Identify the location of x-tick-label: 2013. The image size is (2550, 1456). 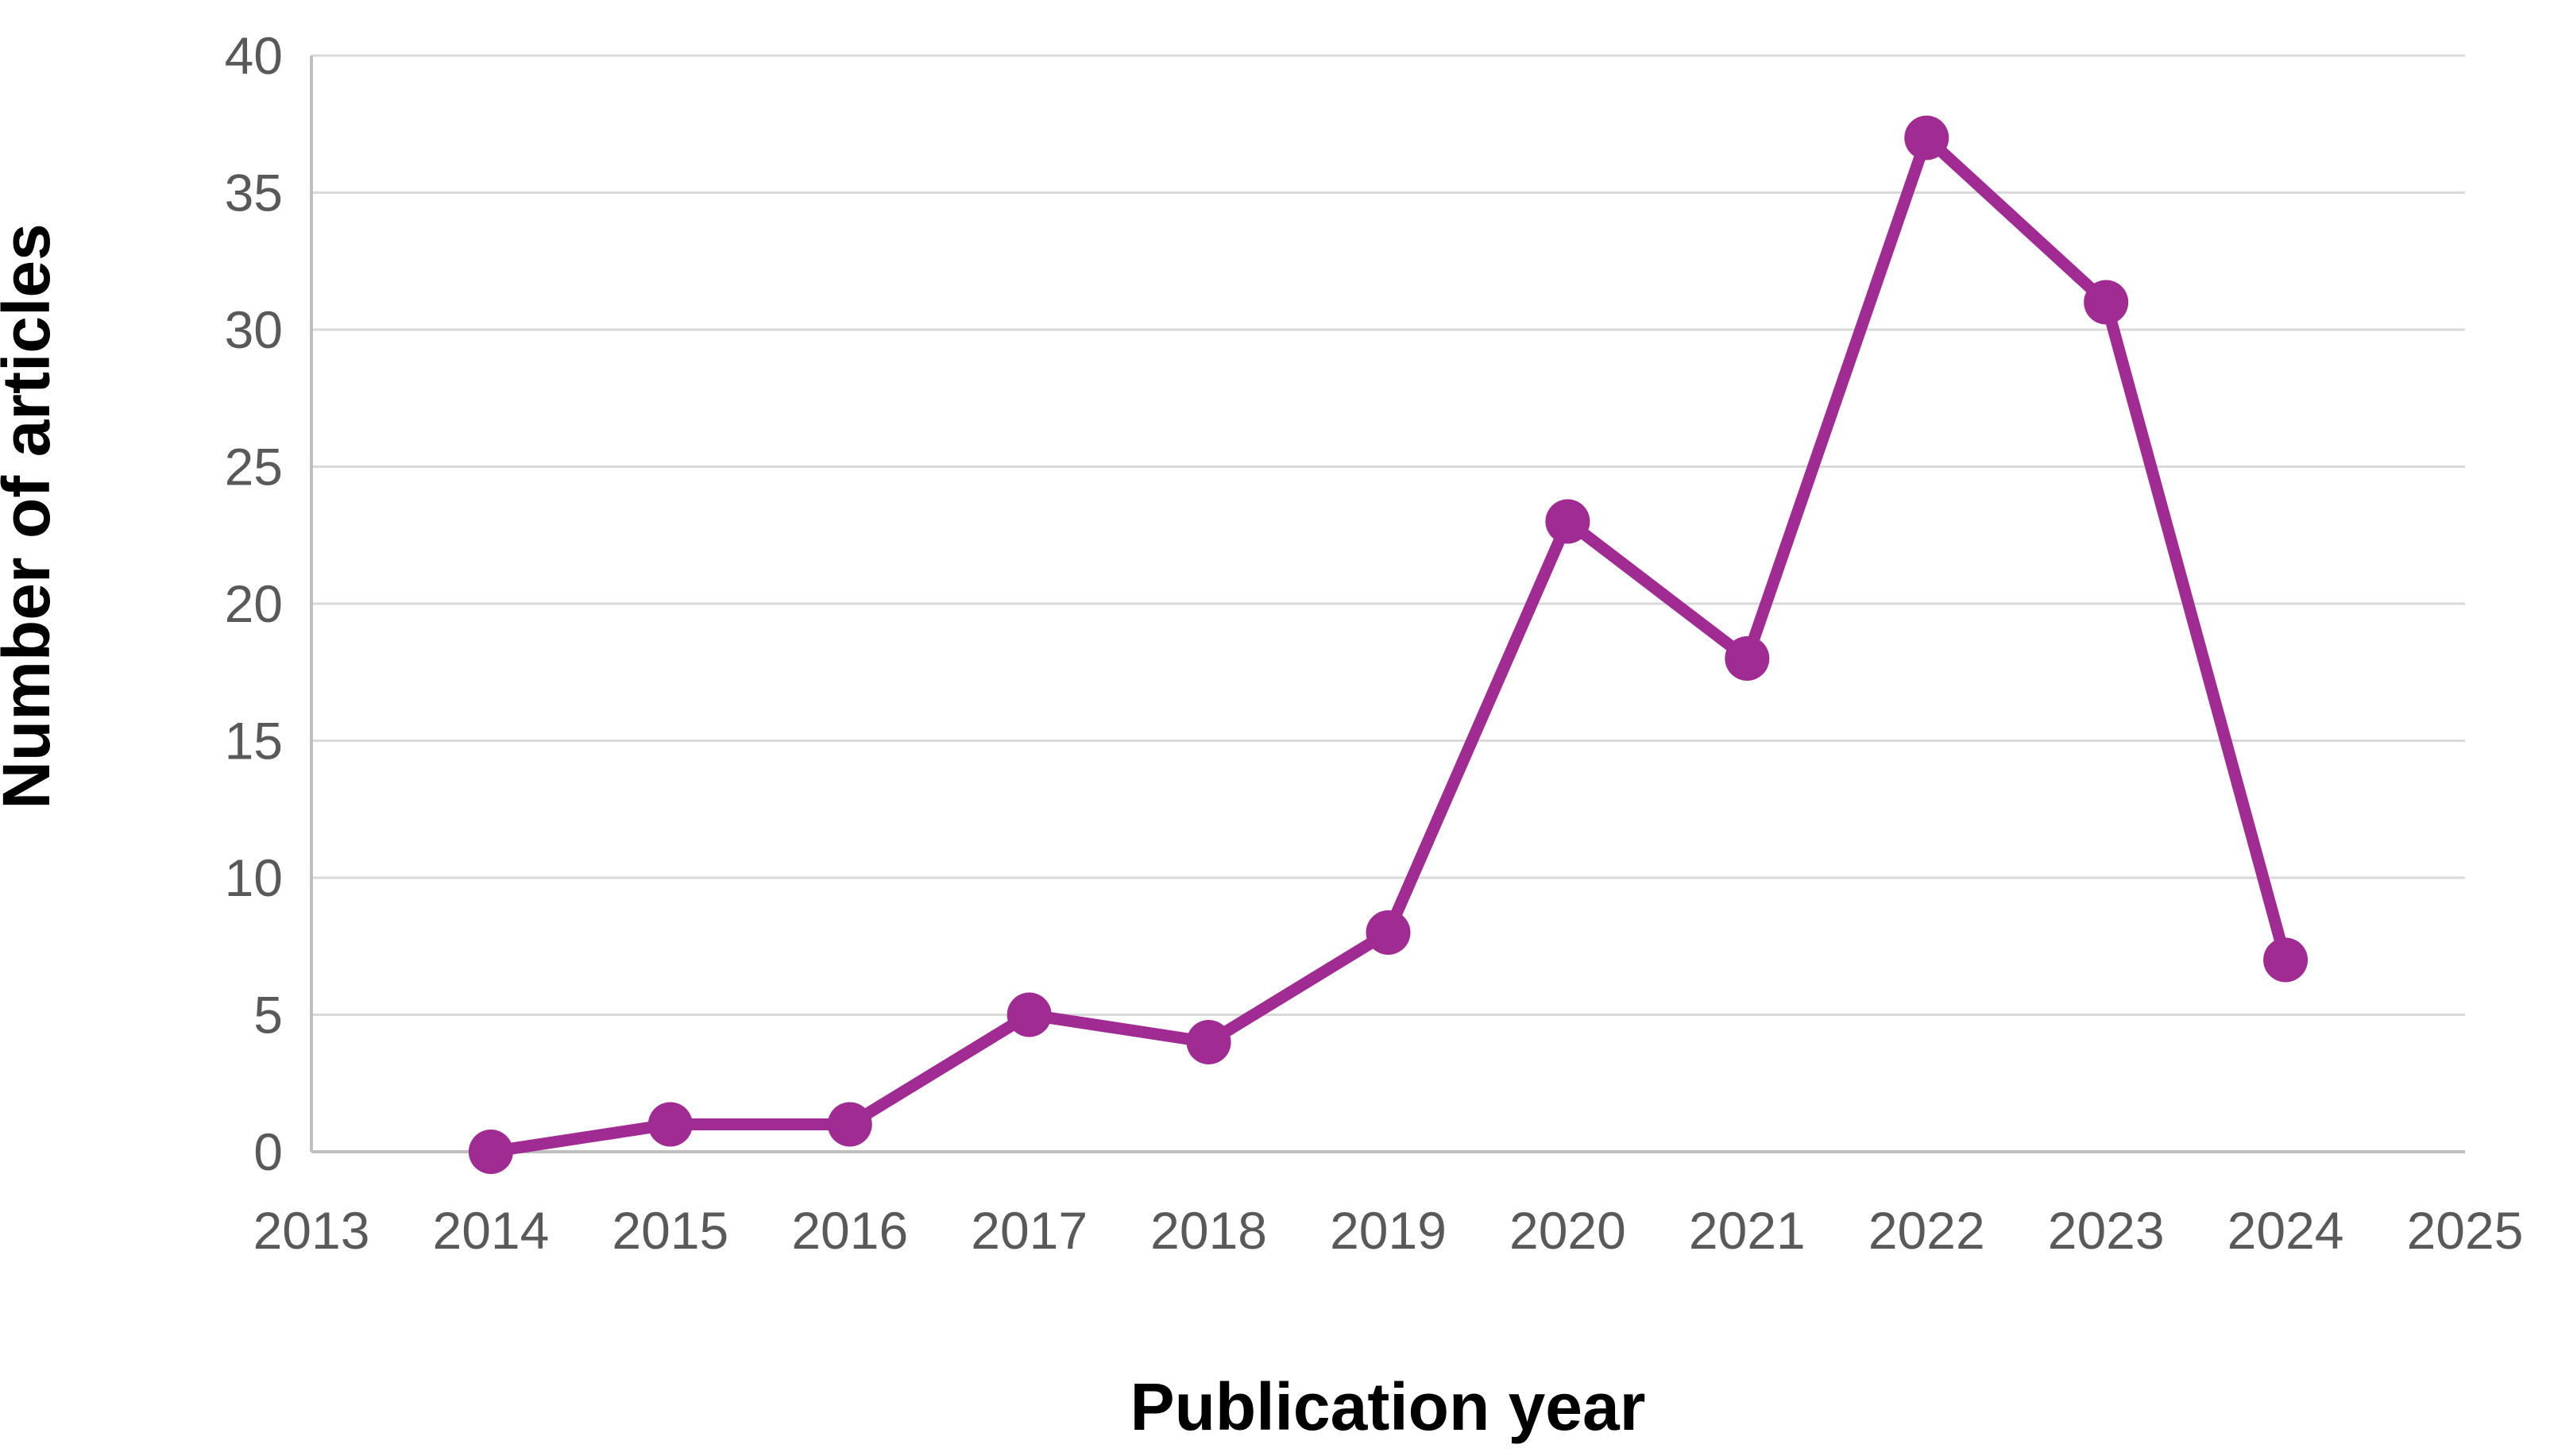
(311, 1230).